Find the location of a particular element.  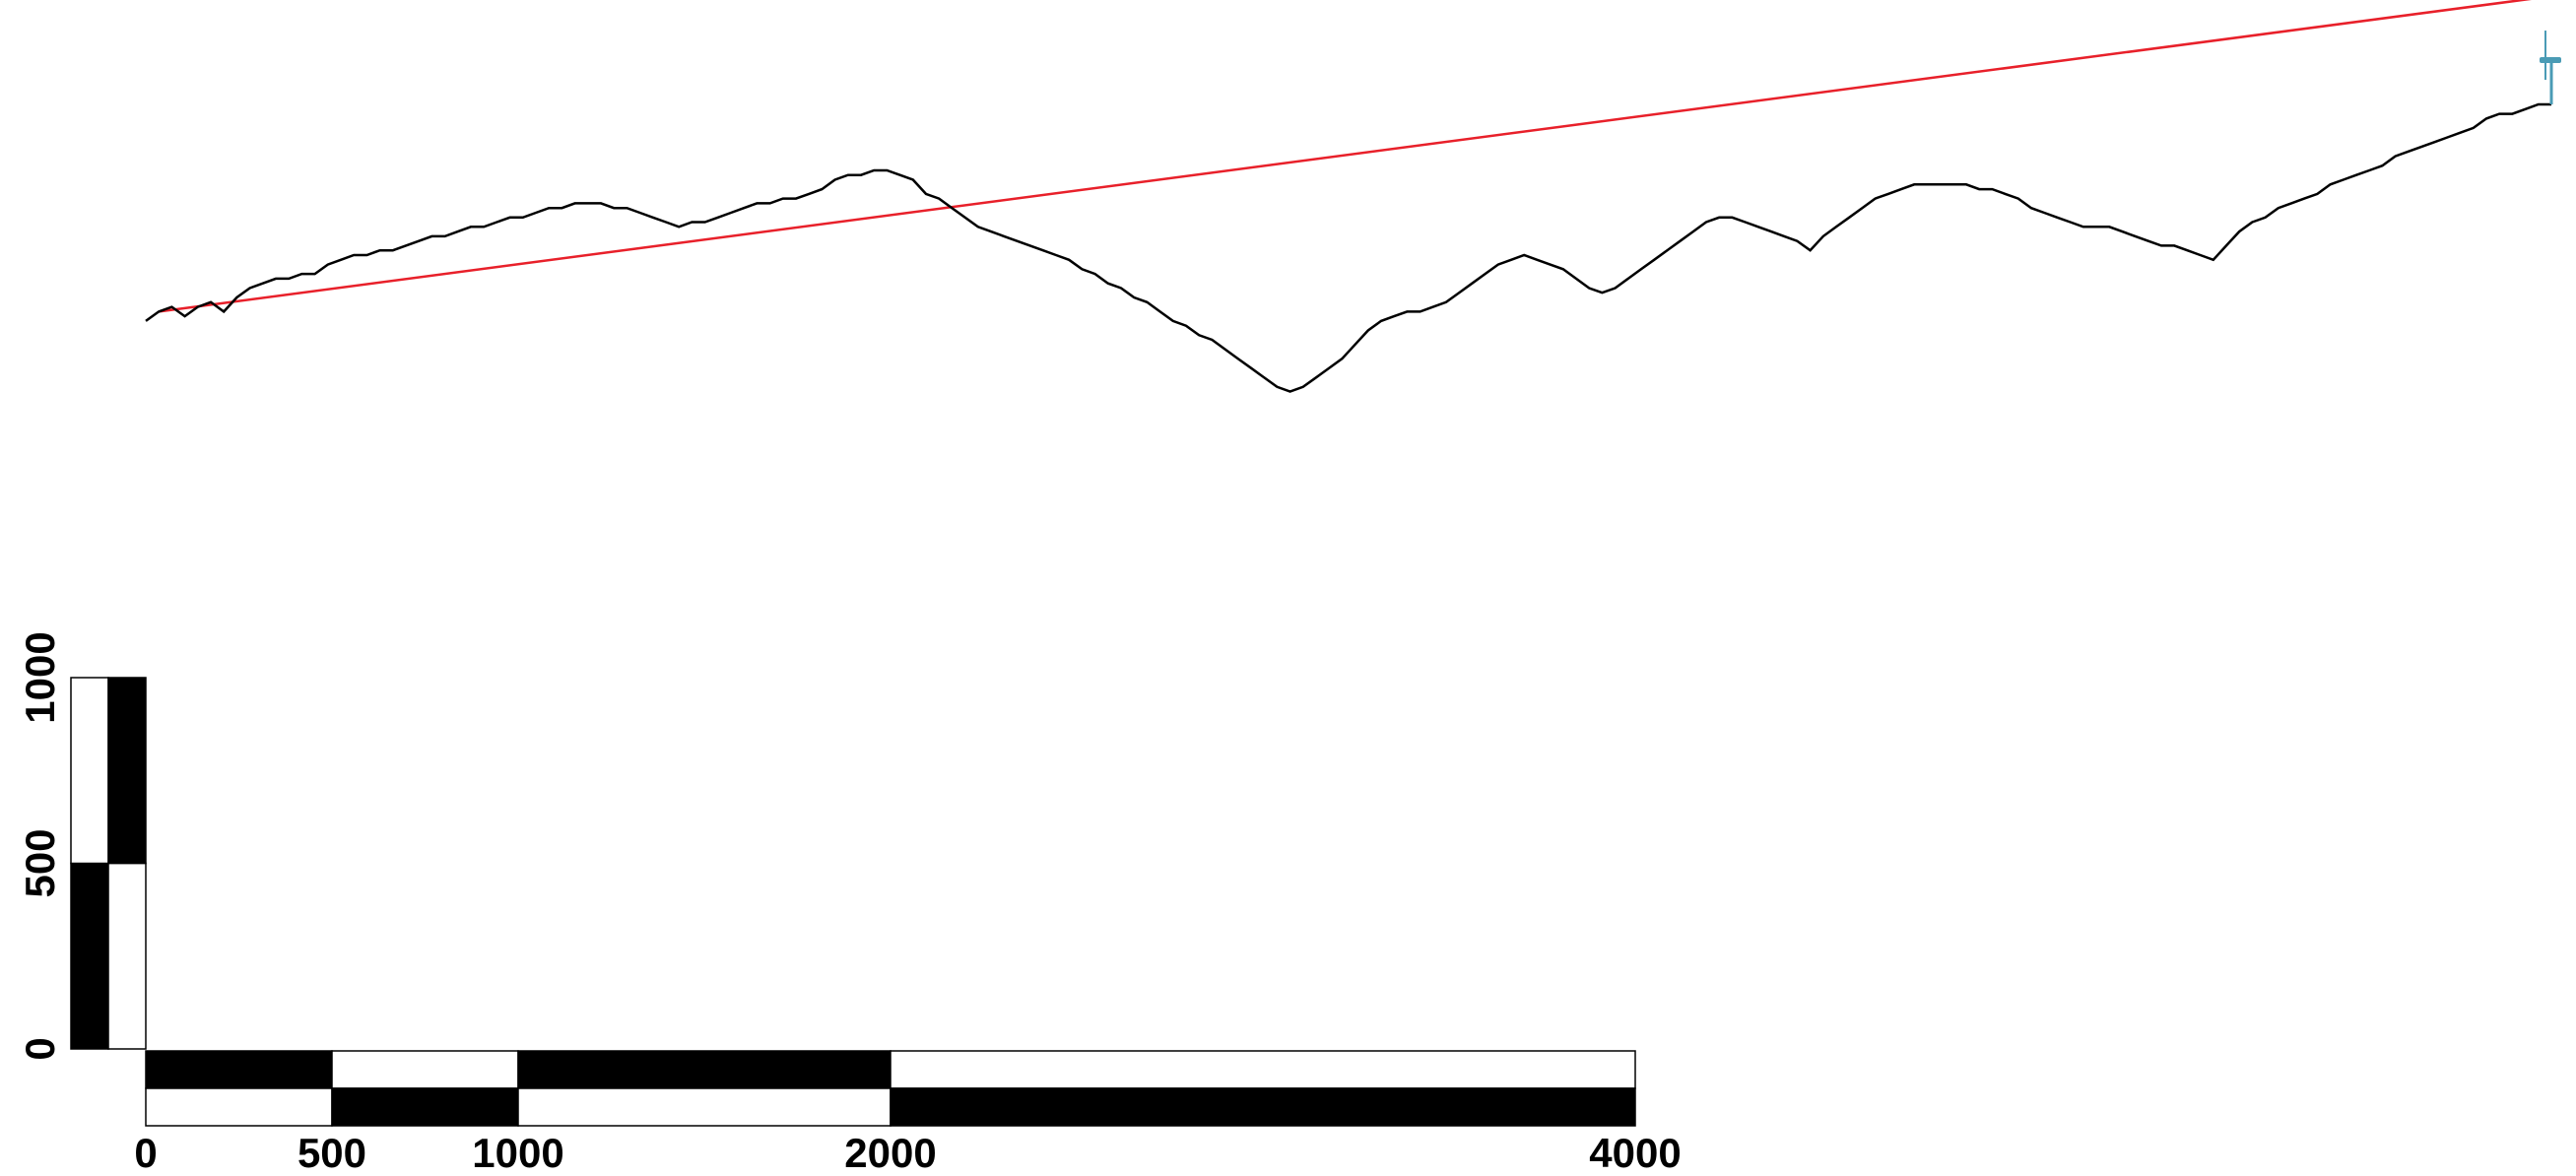

horizontal-scale-bar is located at coordinates (891, 1089).